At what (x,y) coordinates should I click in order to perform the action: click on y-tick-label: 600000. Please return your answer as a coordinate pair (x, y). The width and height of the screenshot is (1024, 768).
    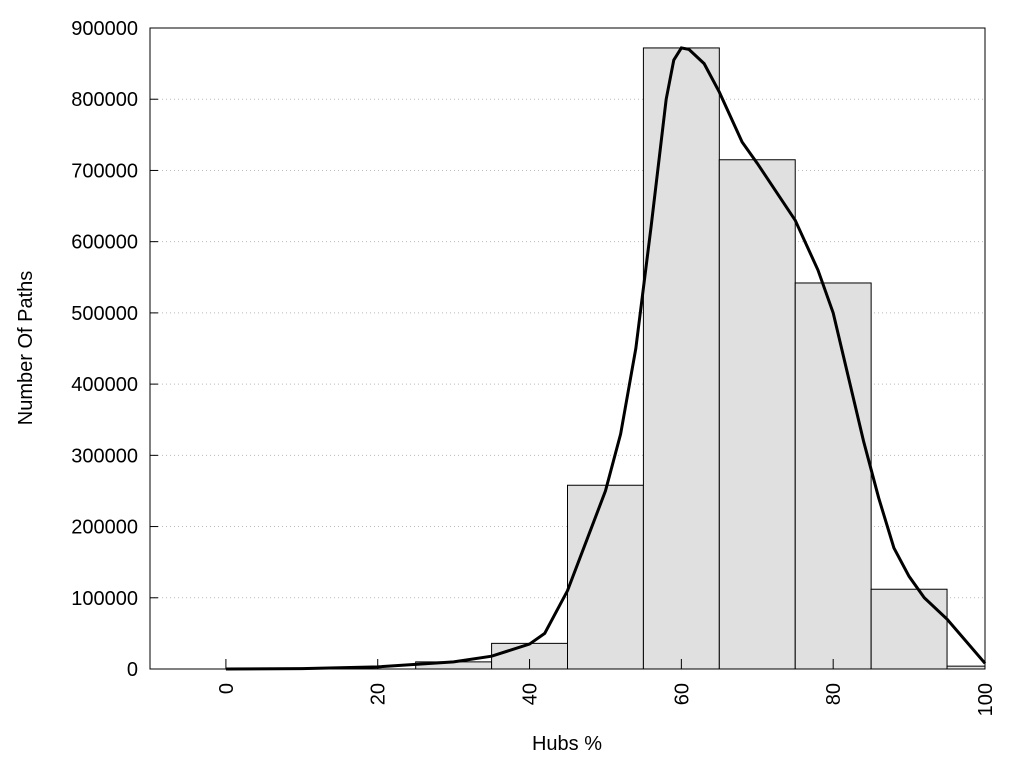
    Looking at the image, I should click on (104, 243).